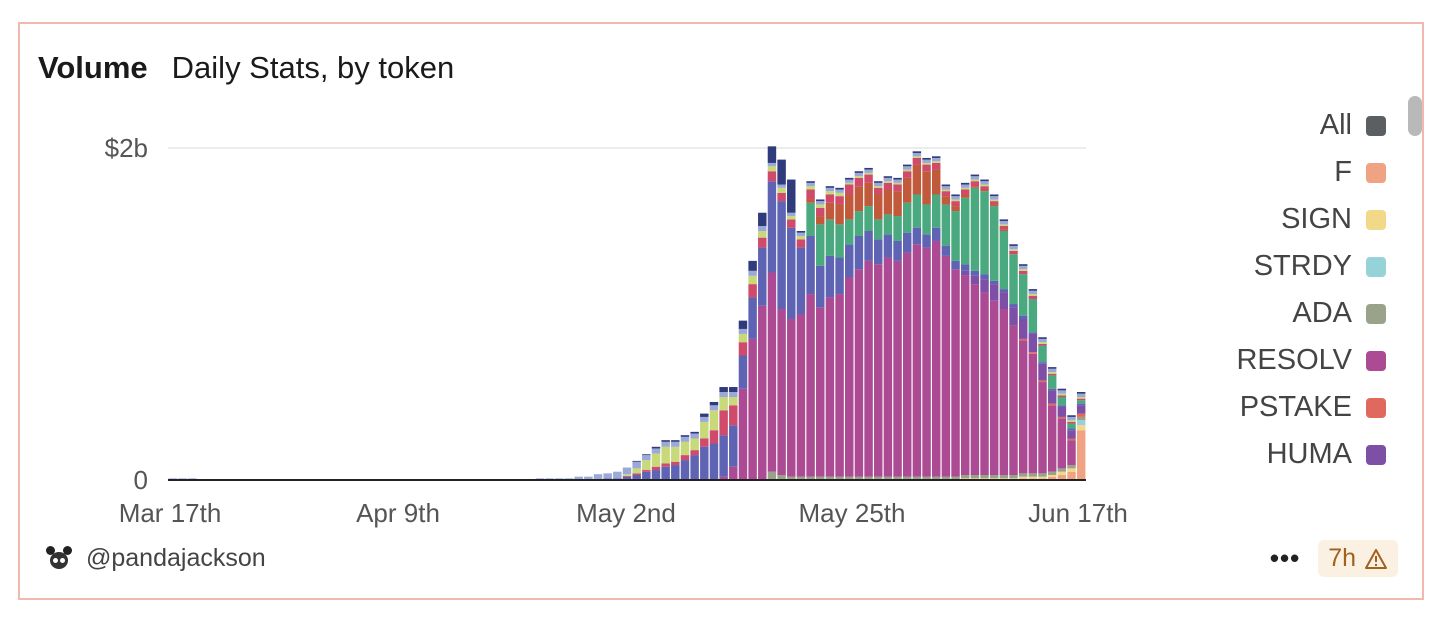 The width and height of the screenshot is (1452, 624). I want to click on legend-item-ada: ADA, so click(1286, 313).